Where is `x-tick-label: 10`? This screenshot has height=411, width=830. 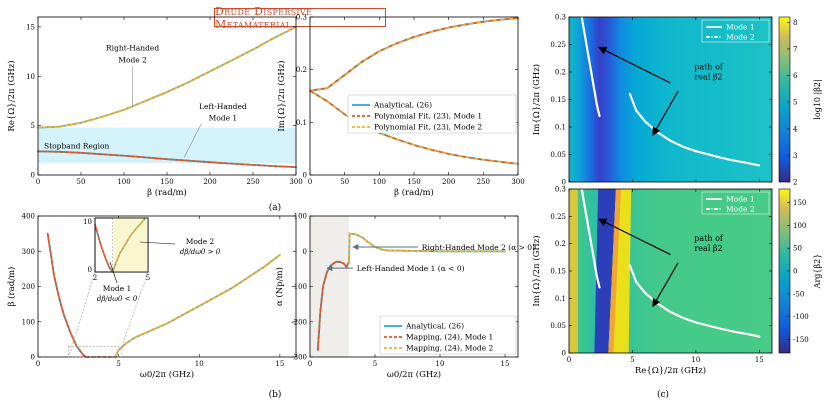
x-tick-label: 10 is located at coordinates (199, 364).